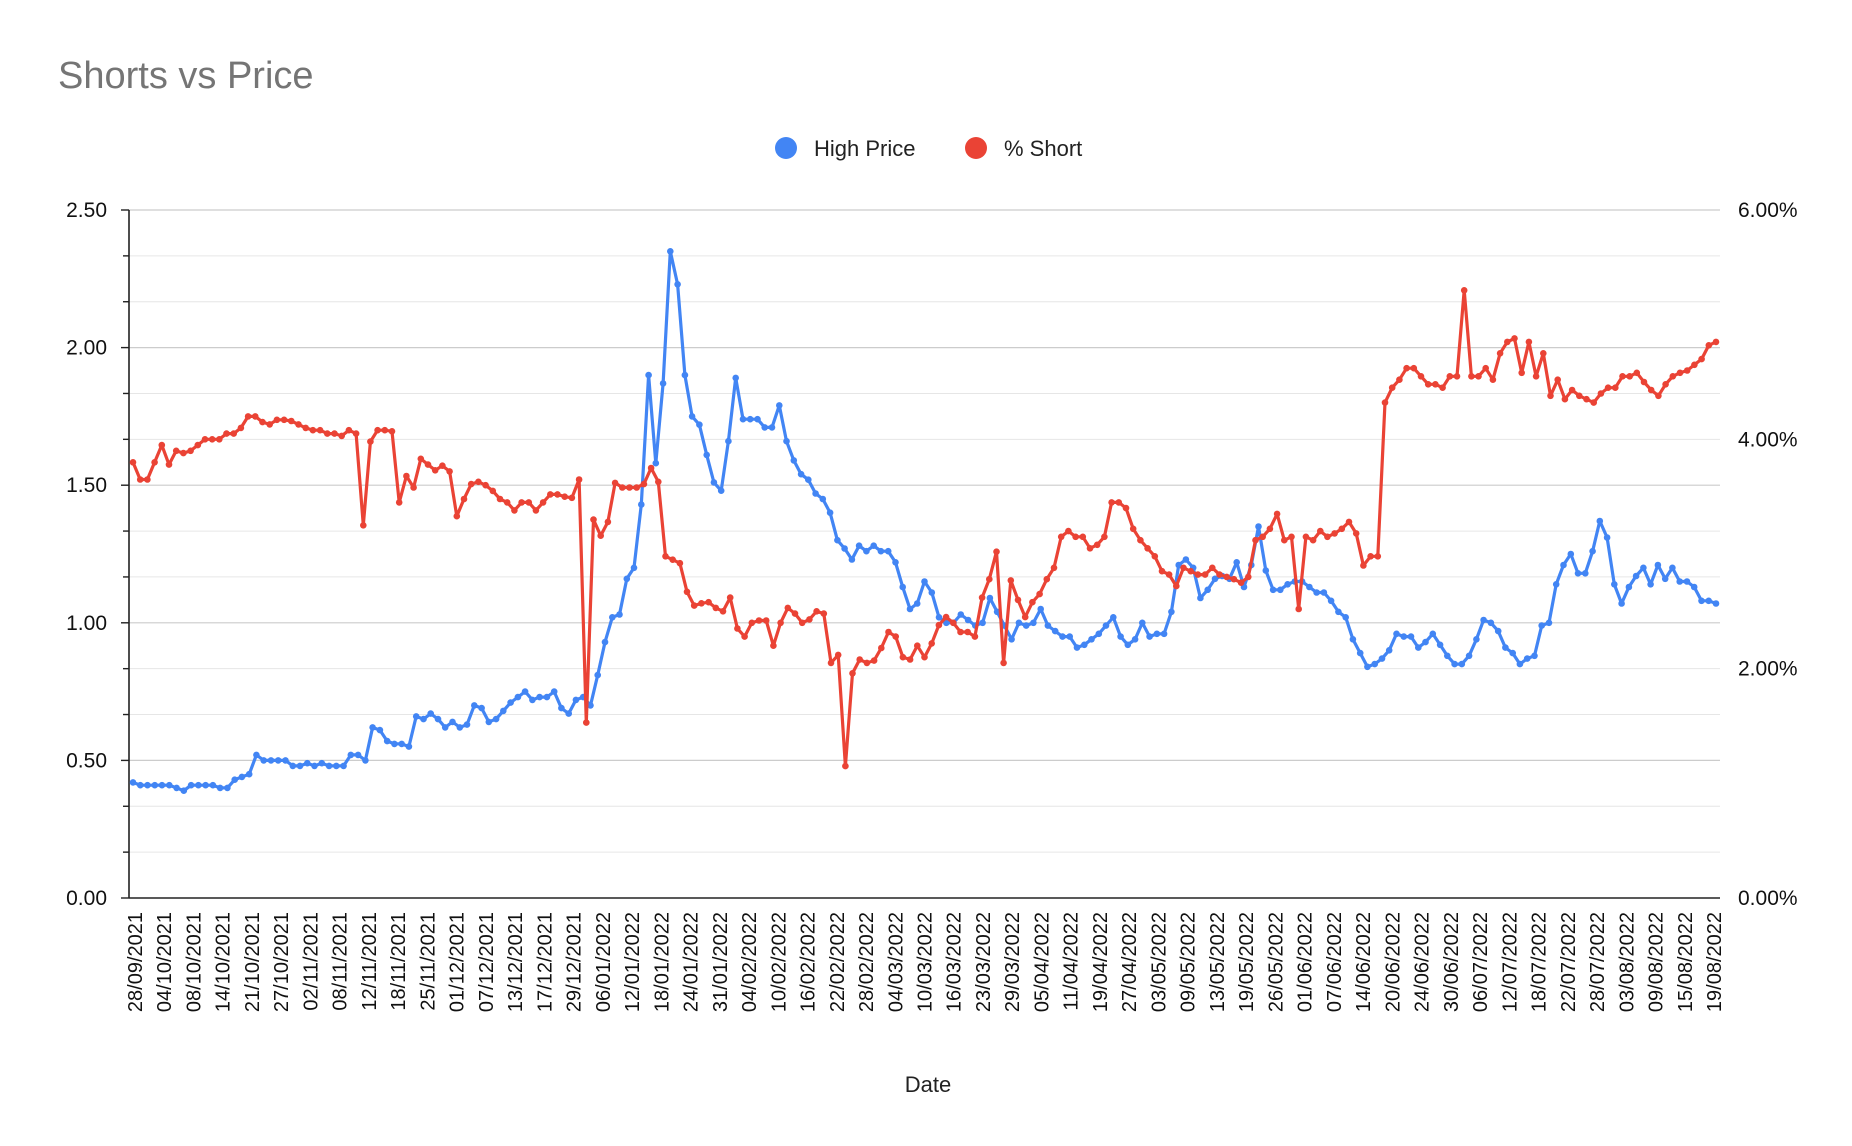  Describe the element at coordinates (1023, 148) in the screenshot. I see `legend-item-percent-short: % Short` at that location.